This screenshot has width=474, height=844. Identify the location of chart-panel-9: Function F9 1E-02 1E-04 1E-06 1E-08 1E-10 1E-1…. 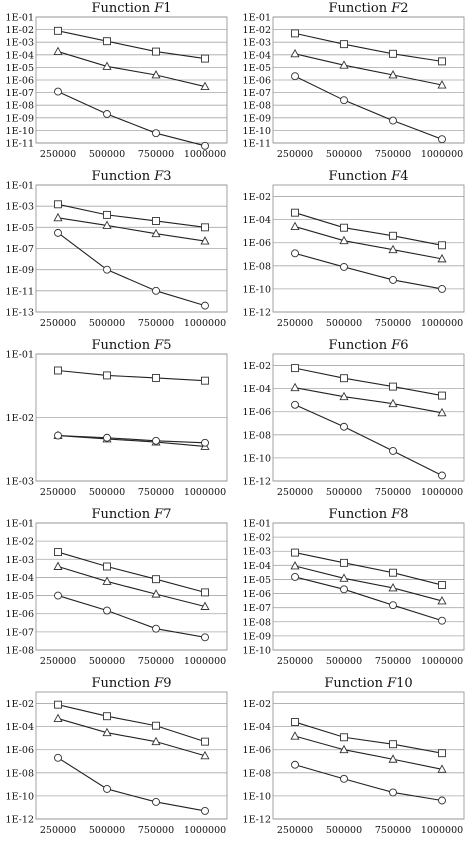
(117, 756).